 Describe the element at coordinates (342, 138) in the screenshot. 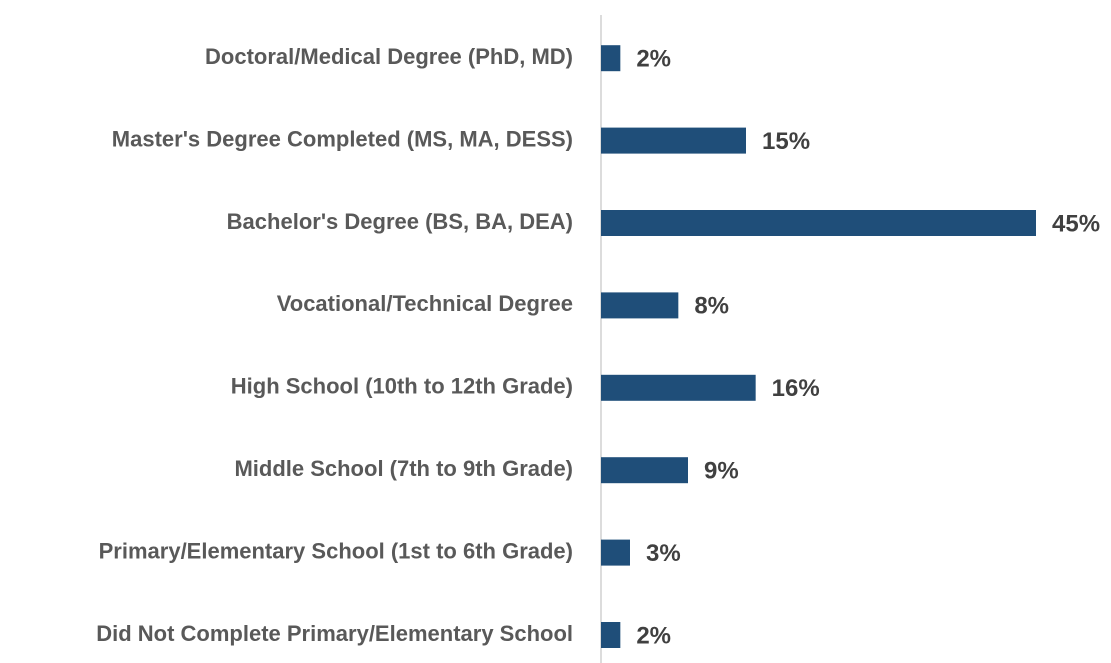

I see `category-label: Master's Degree Completed (MS, MA, DESS)` at that location.